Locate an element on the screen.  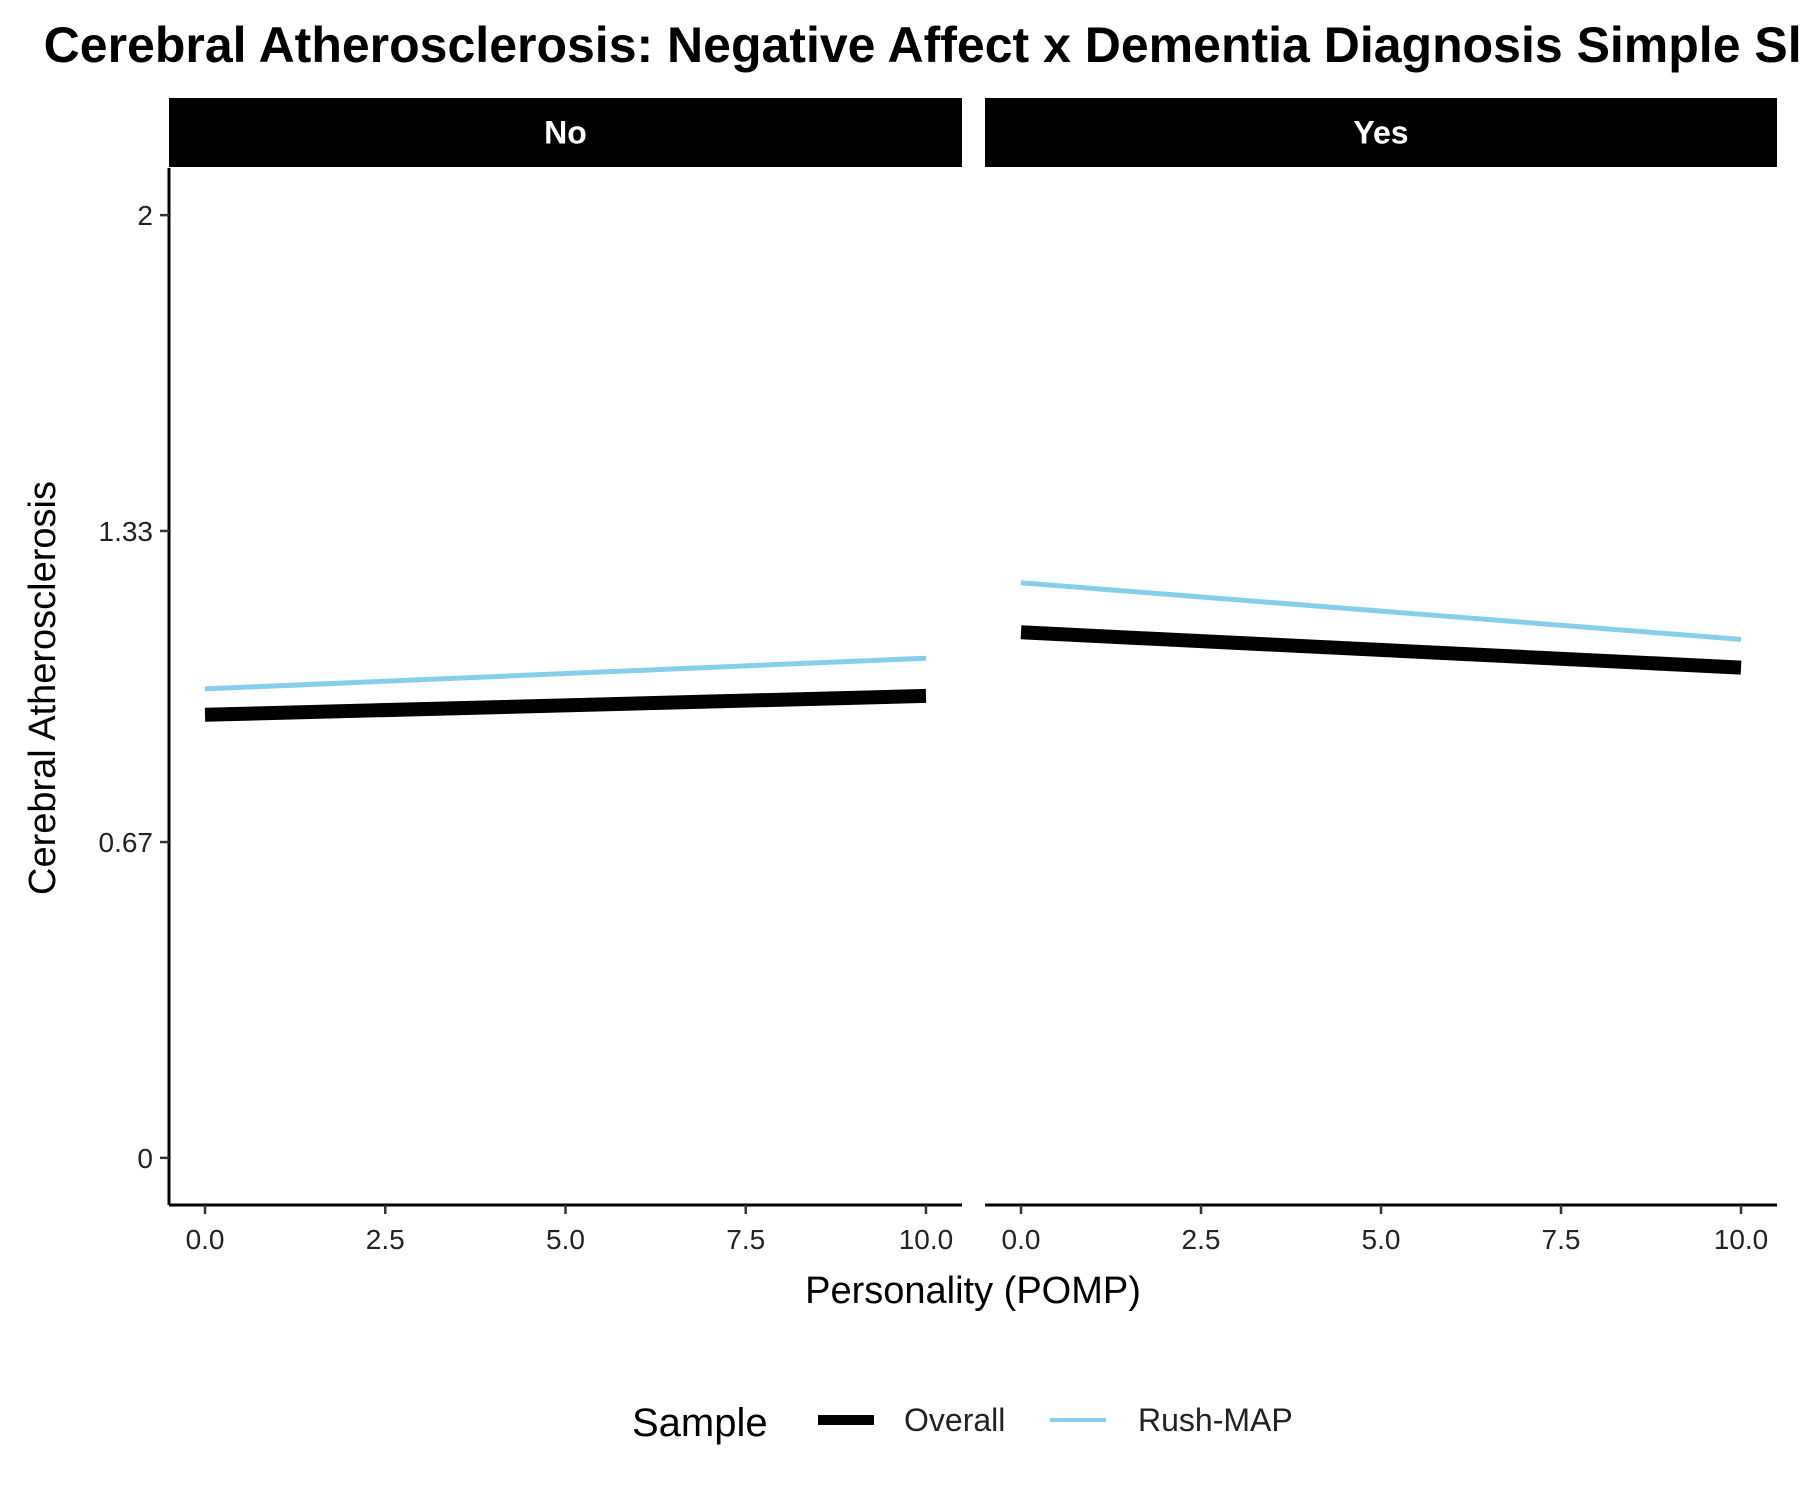
y-tick-label: 0.67 is located at coordinates (126, 842).